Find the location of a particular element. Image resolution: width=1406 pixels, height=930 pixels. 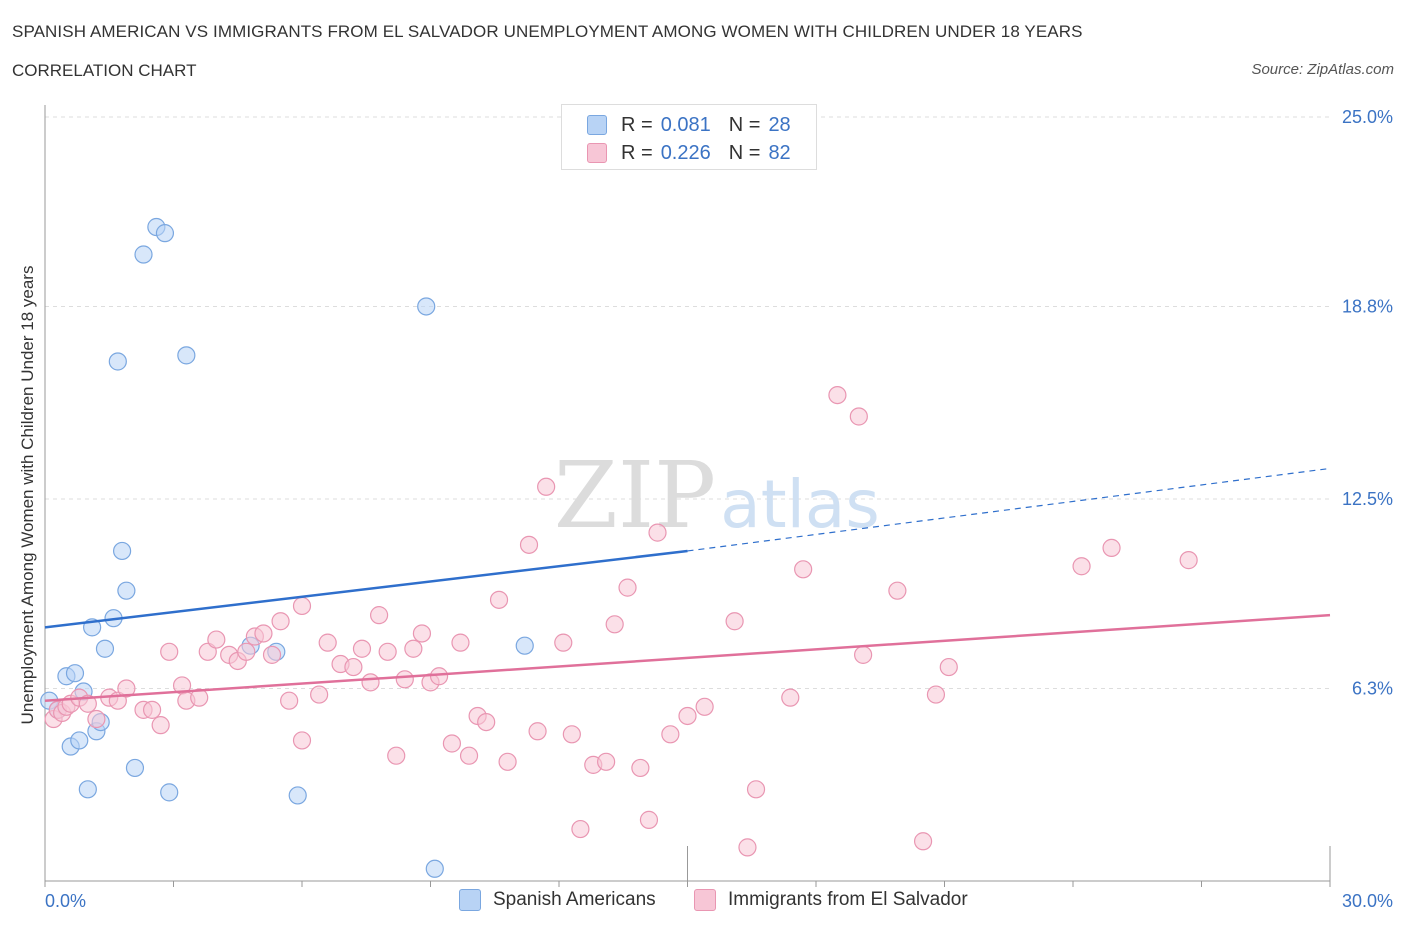

legend-row-spanish-americans: R = 0.081 N = 28 is located at coordinates (689, 125).